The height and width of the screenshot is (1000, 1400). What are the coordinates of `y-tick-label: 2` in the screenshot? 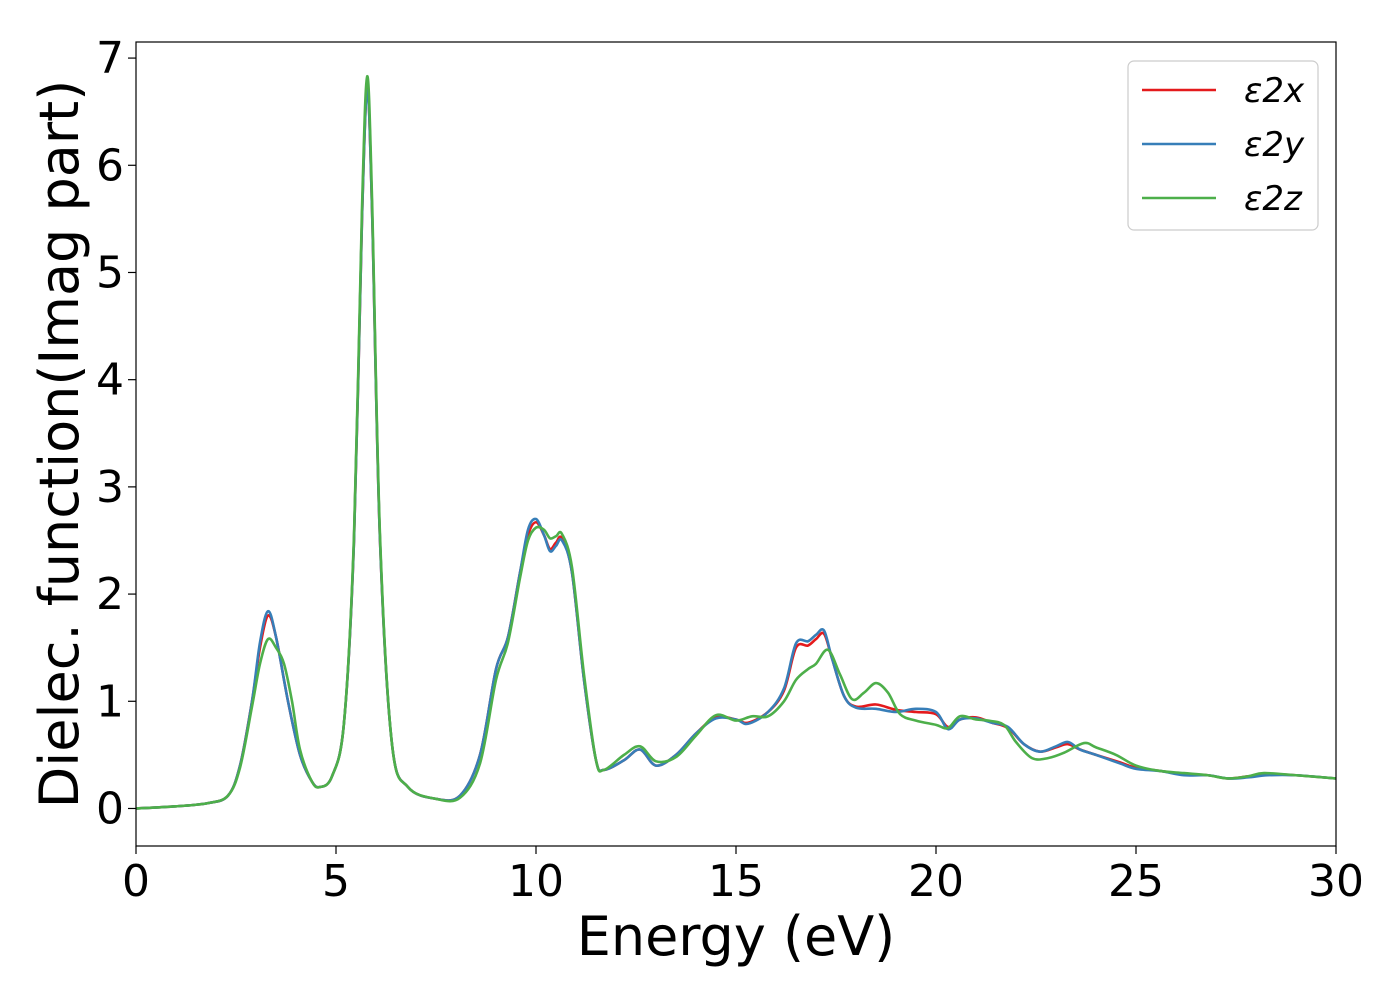 It's located at (110, 594).